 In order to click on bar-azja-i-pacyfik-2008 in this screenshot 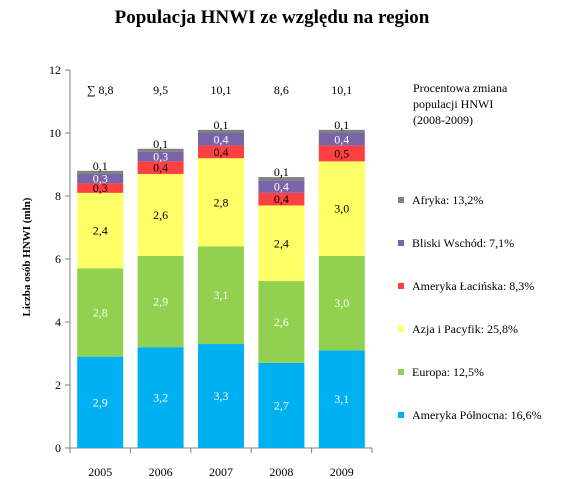, I will do `click(281, 243)`.